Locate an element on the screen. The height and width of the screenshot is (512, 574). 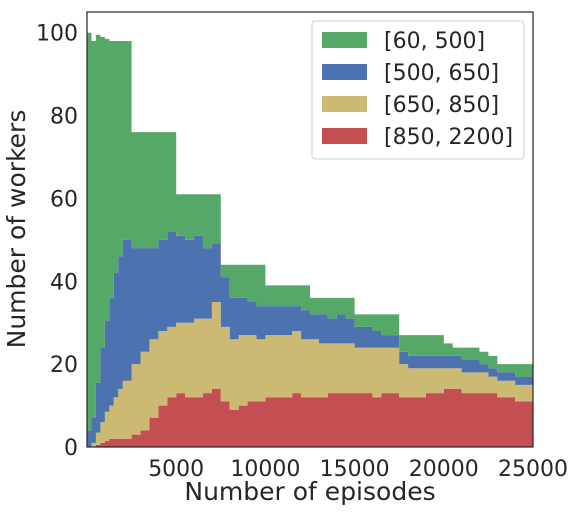
x-axis-ticks: 5000 10000 15000 20000 25000 is located at coordinates (358, 469).